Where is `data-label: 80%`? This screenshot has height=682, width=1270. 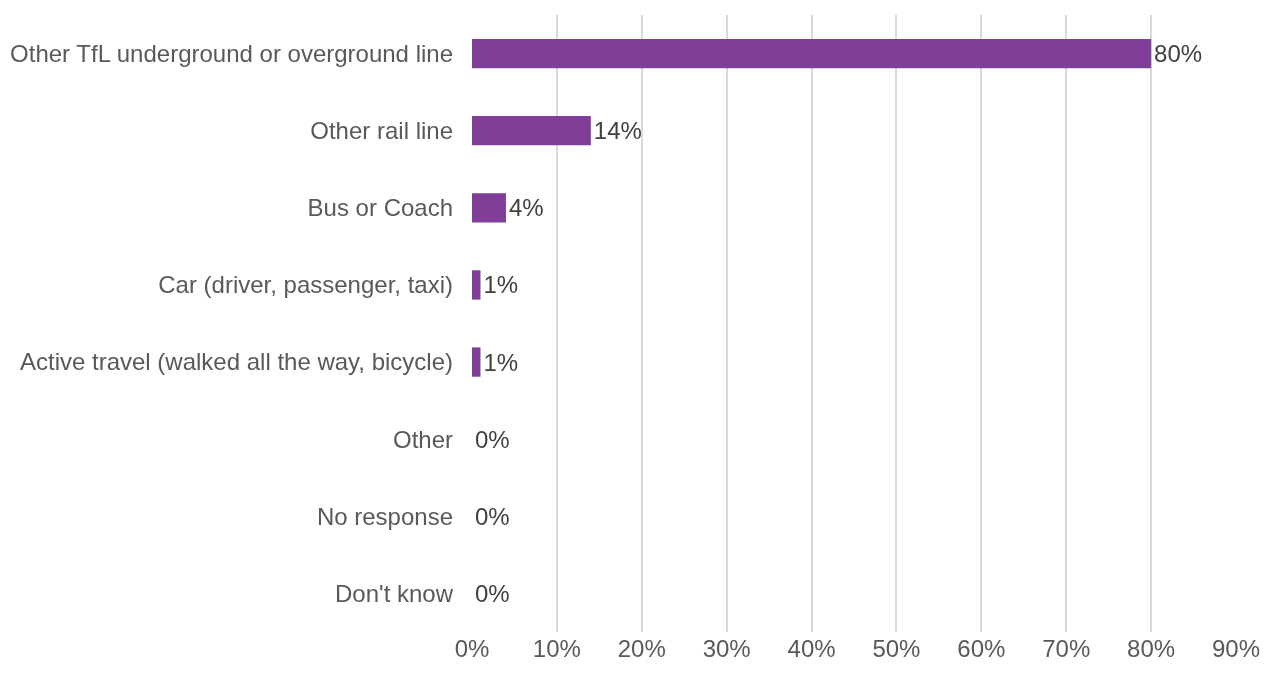 data-label: 80% is located at coordinates (1178, 54).